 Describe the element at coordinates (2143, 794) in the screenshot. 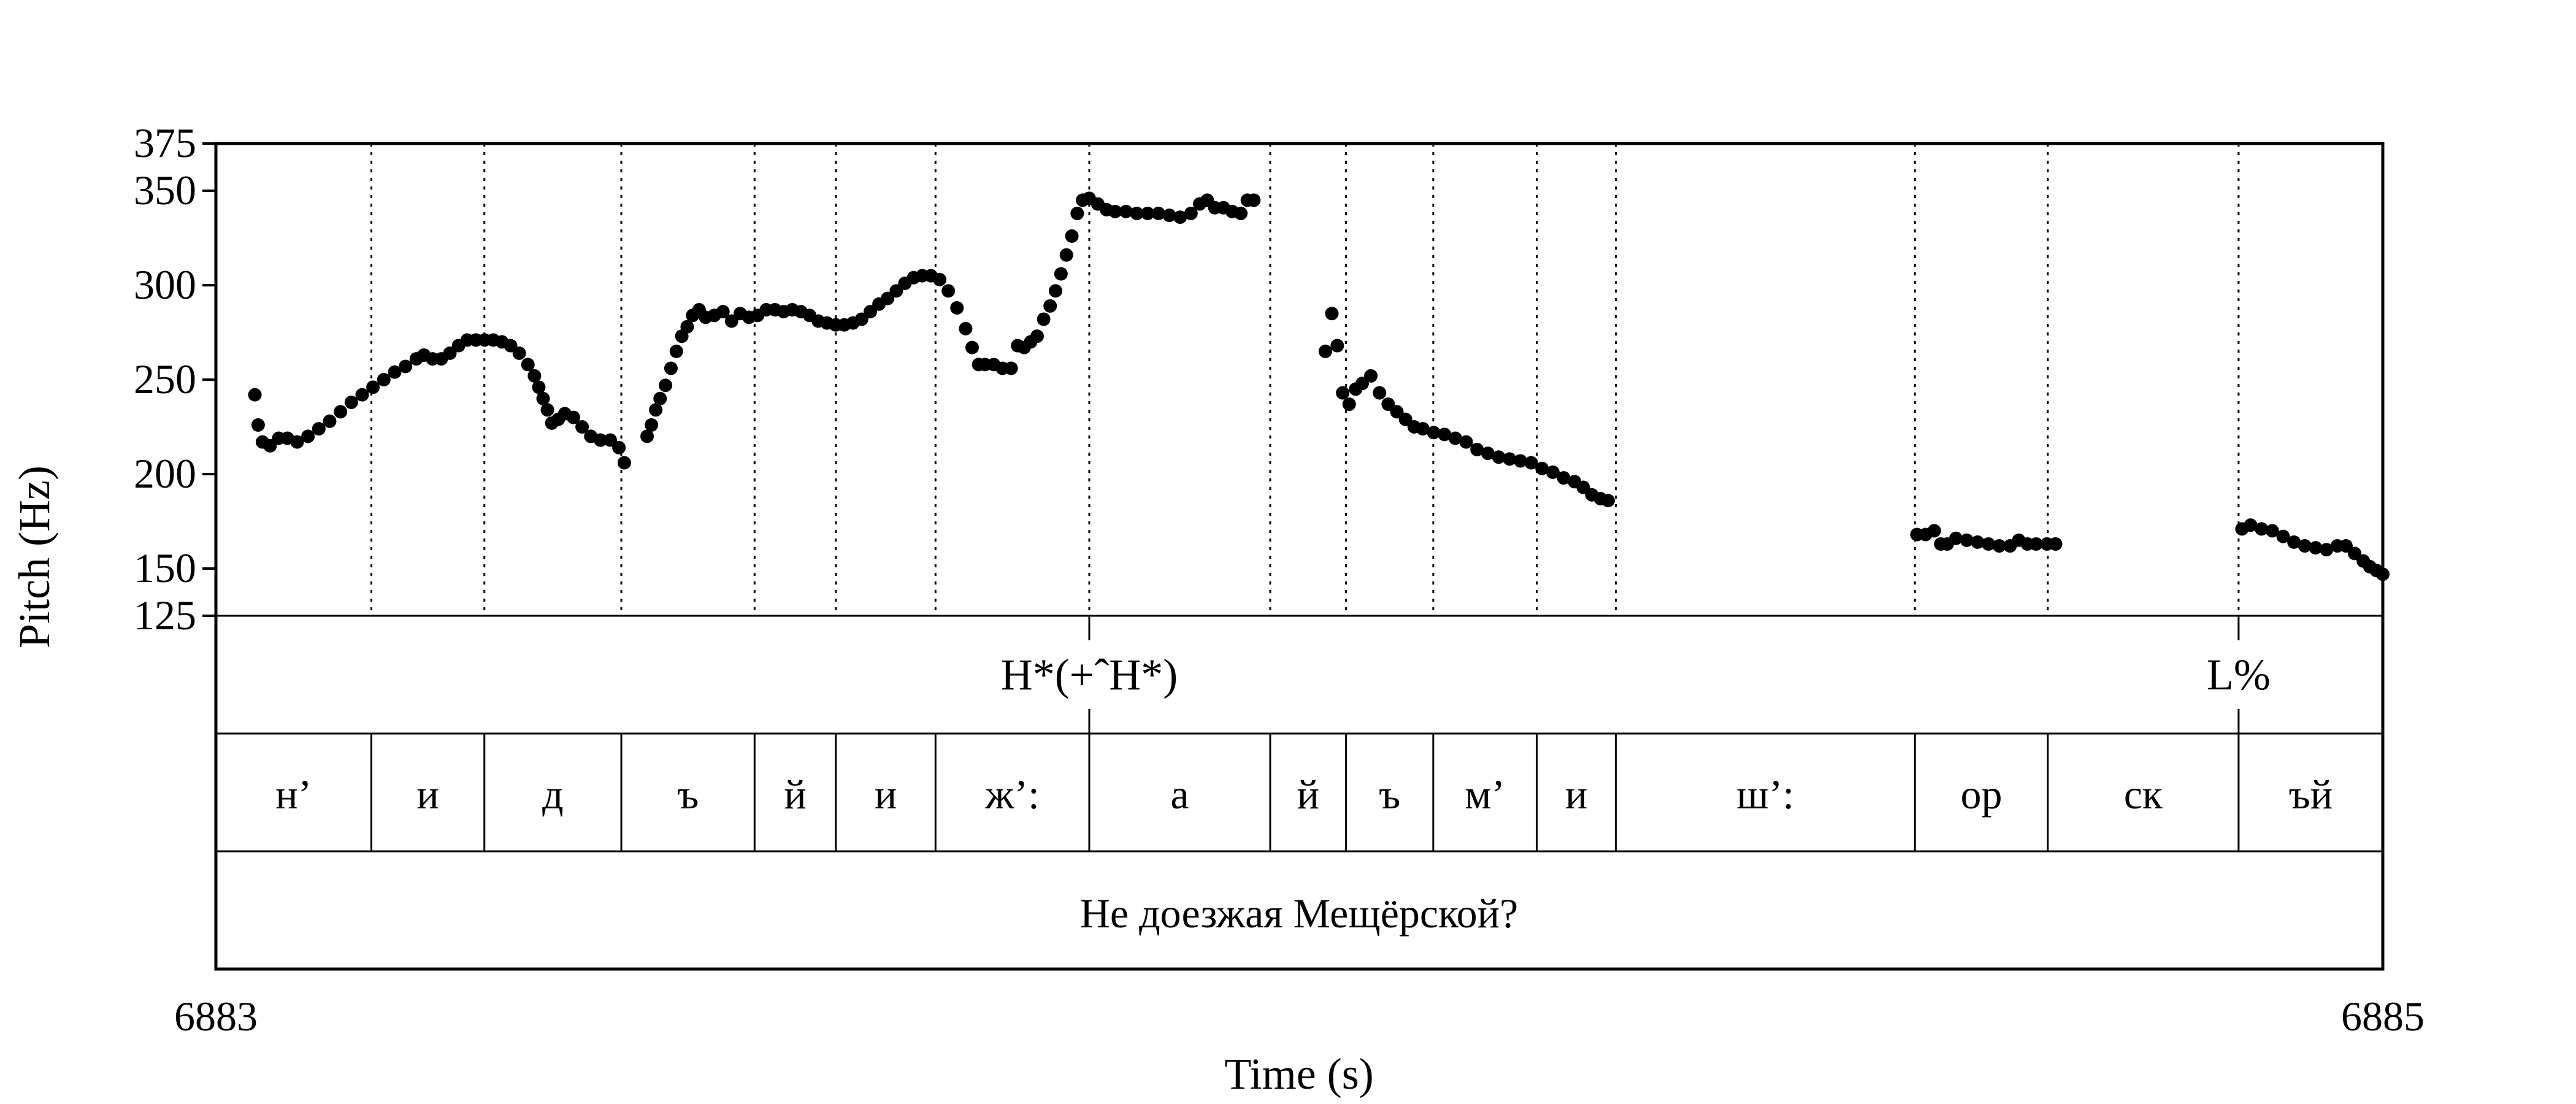

I see `segment-label: ск` at that location.